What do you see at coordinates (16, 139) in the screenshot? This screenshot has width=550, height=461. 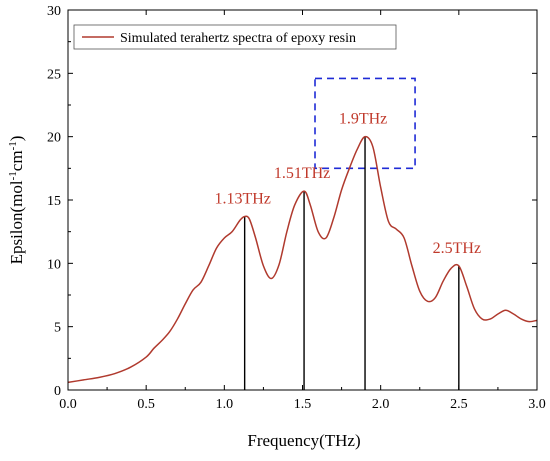 I see `y-axis-title-end: )` at bounding box center [16, 139].